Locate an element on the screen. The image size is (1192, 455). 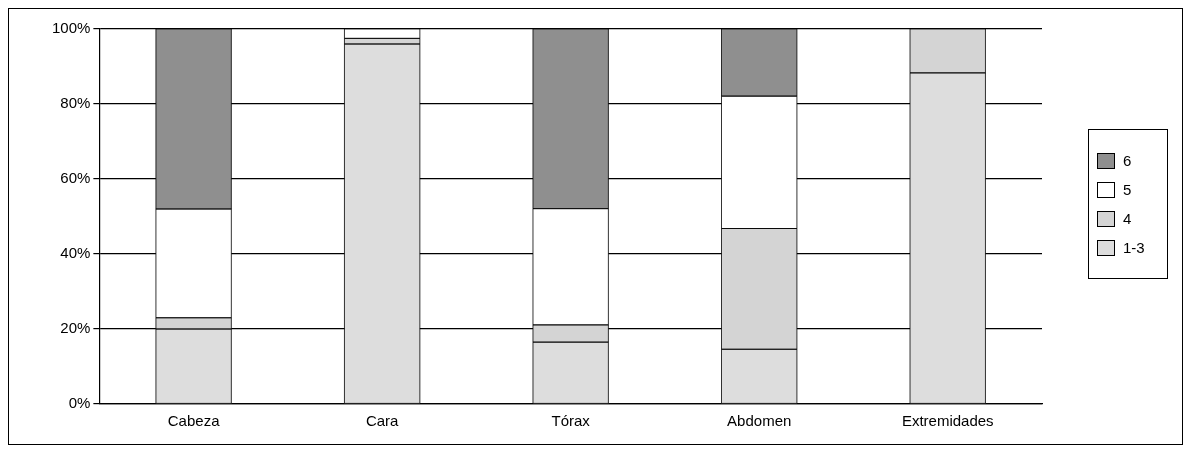
legend-label: 5 is located at coordinates (1127, 189).